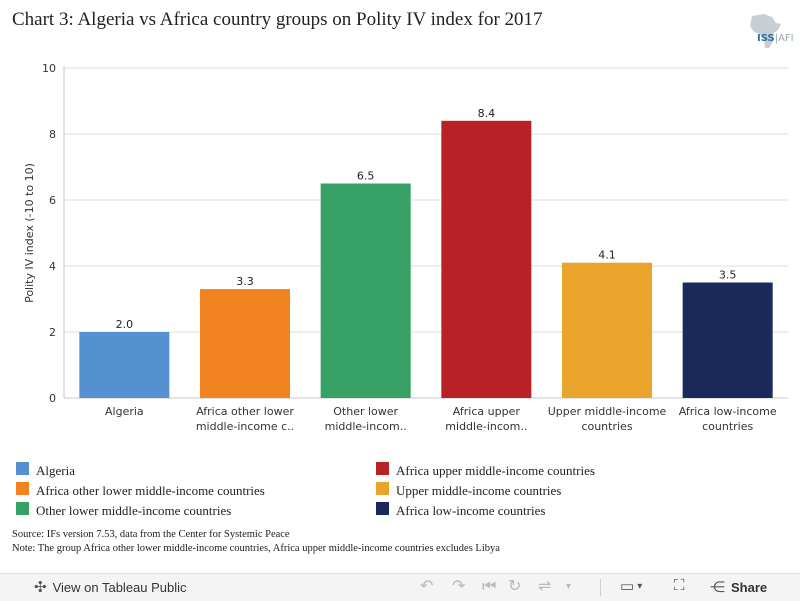  What do you see at coordinates (749, 587) in the screenshot?
I see `share-label: Share` at bounding box center [749, 587].